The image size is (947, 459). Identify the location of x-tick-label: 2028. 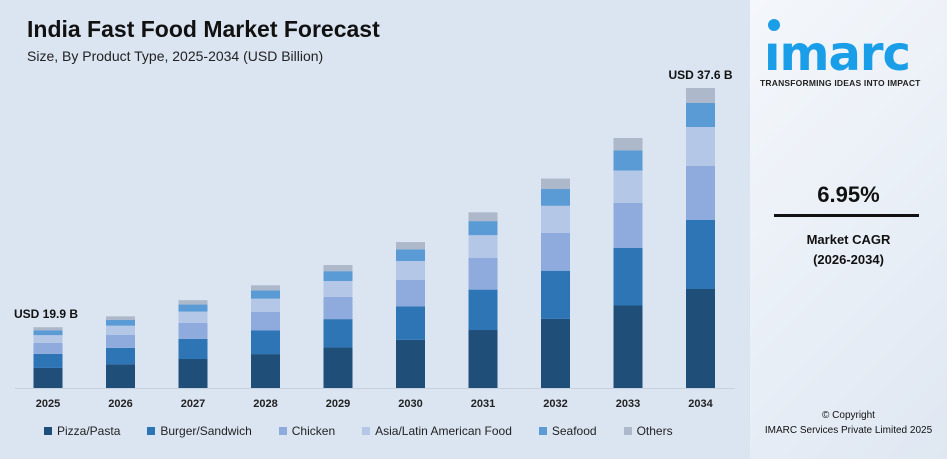
(265, 404).